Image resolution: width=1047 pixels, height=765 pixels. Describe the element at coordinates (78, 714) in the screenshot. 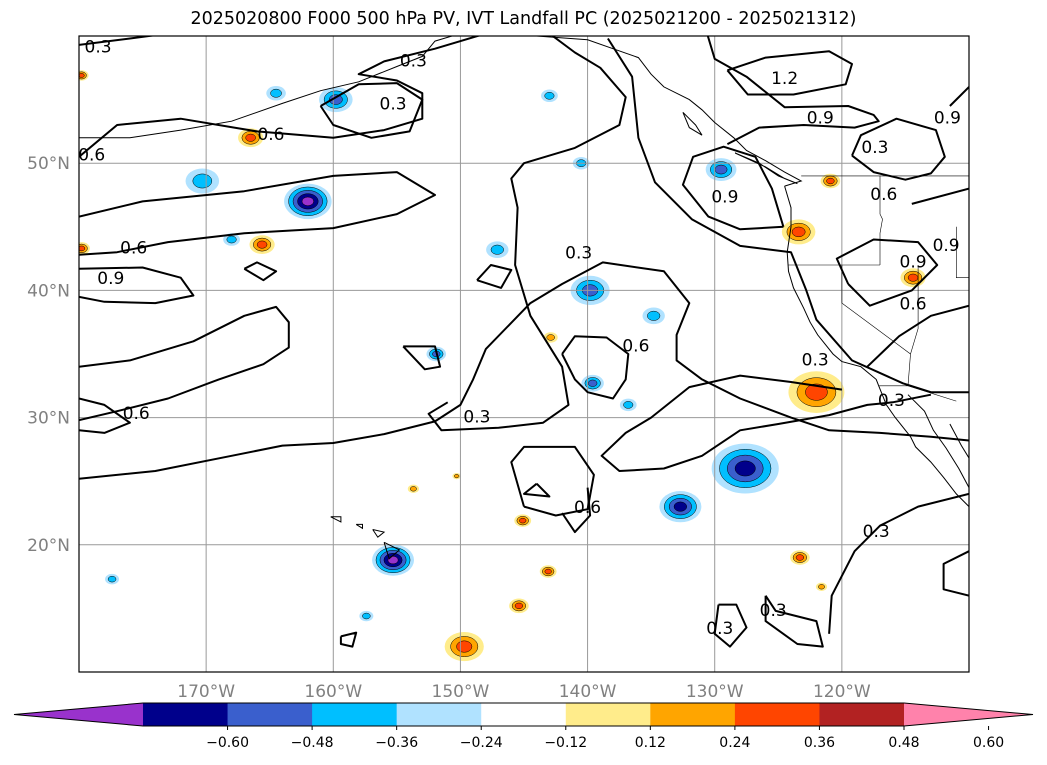

I see `colorbar-extend-min` at that location.